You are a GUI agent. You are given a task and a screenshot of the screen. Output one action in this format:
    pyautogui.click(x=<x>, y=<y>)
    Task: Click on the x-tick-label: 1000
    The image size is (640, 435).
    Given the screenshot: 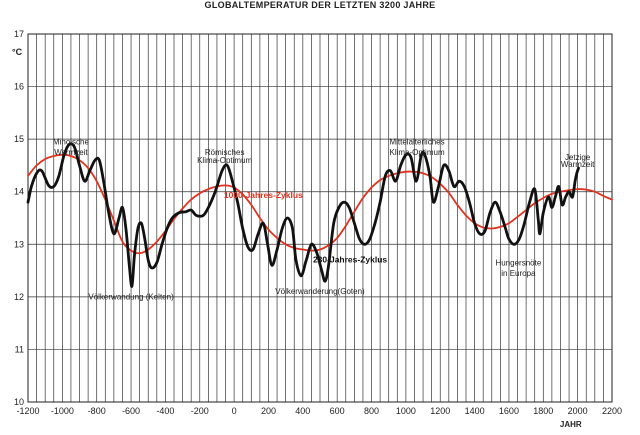 What is the action you would take?
    pyautogui.click(x=406, y=411)
    